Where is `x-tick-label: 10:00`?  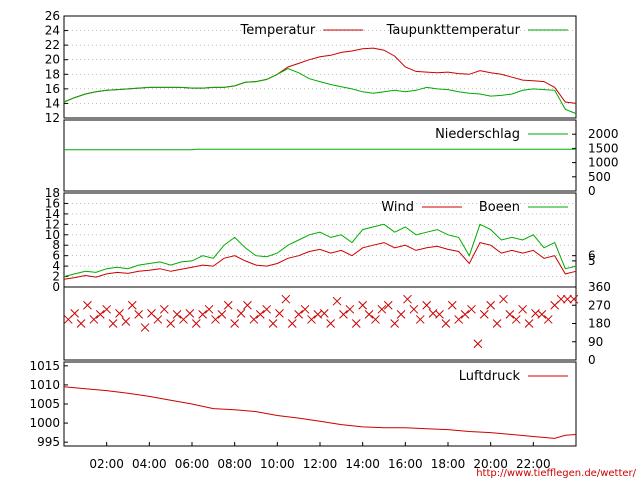
x-tick-label: 10:00 is located at coordinates (277, 464).